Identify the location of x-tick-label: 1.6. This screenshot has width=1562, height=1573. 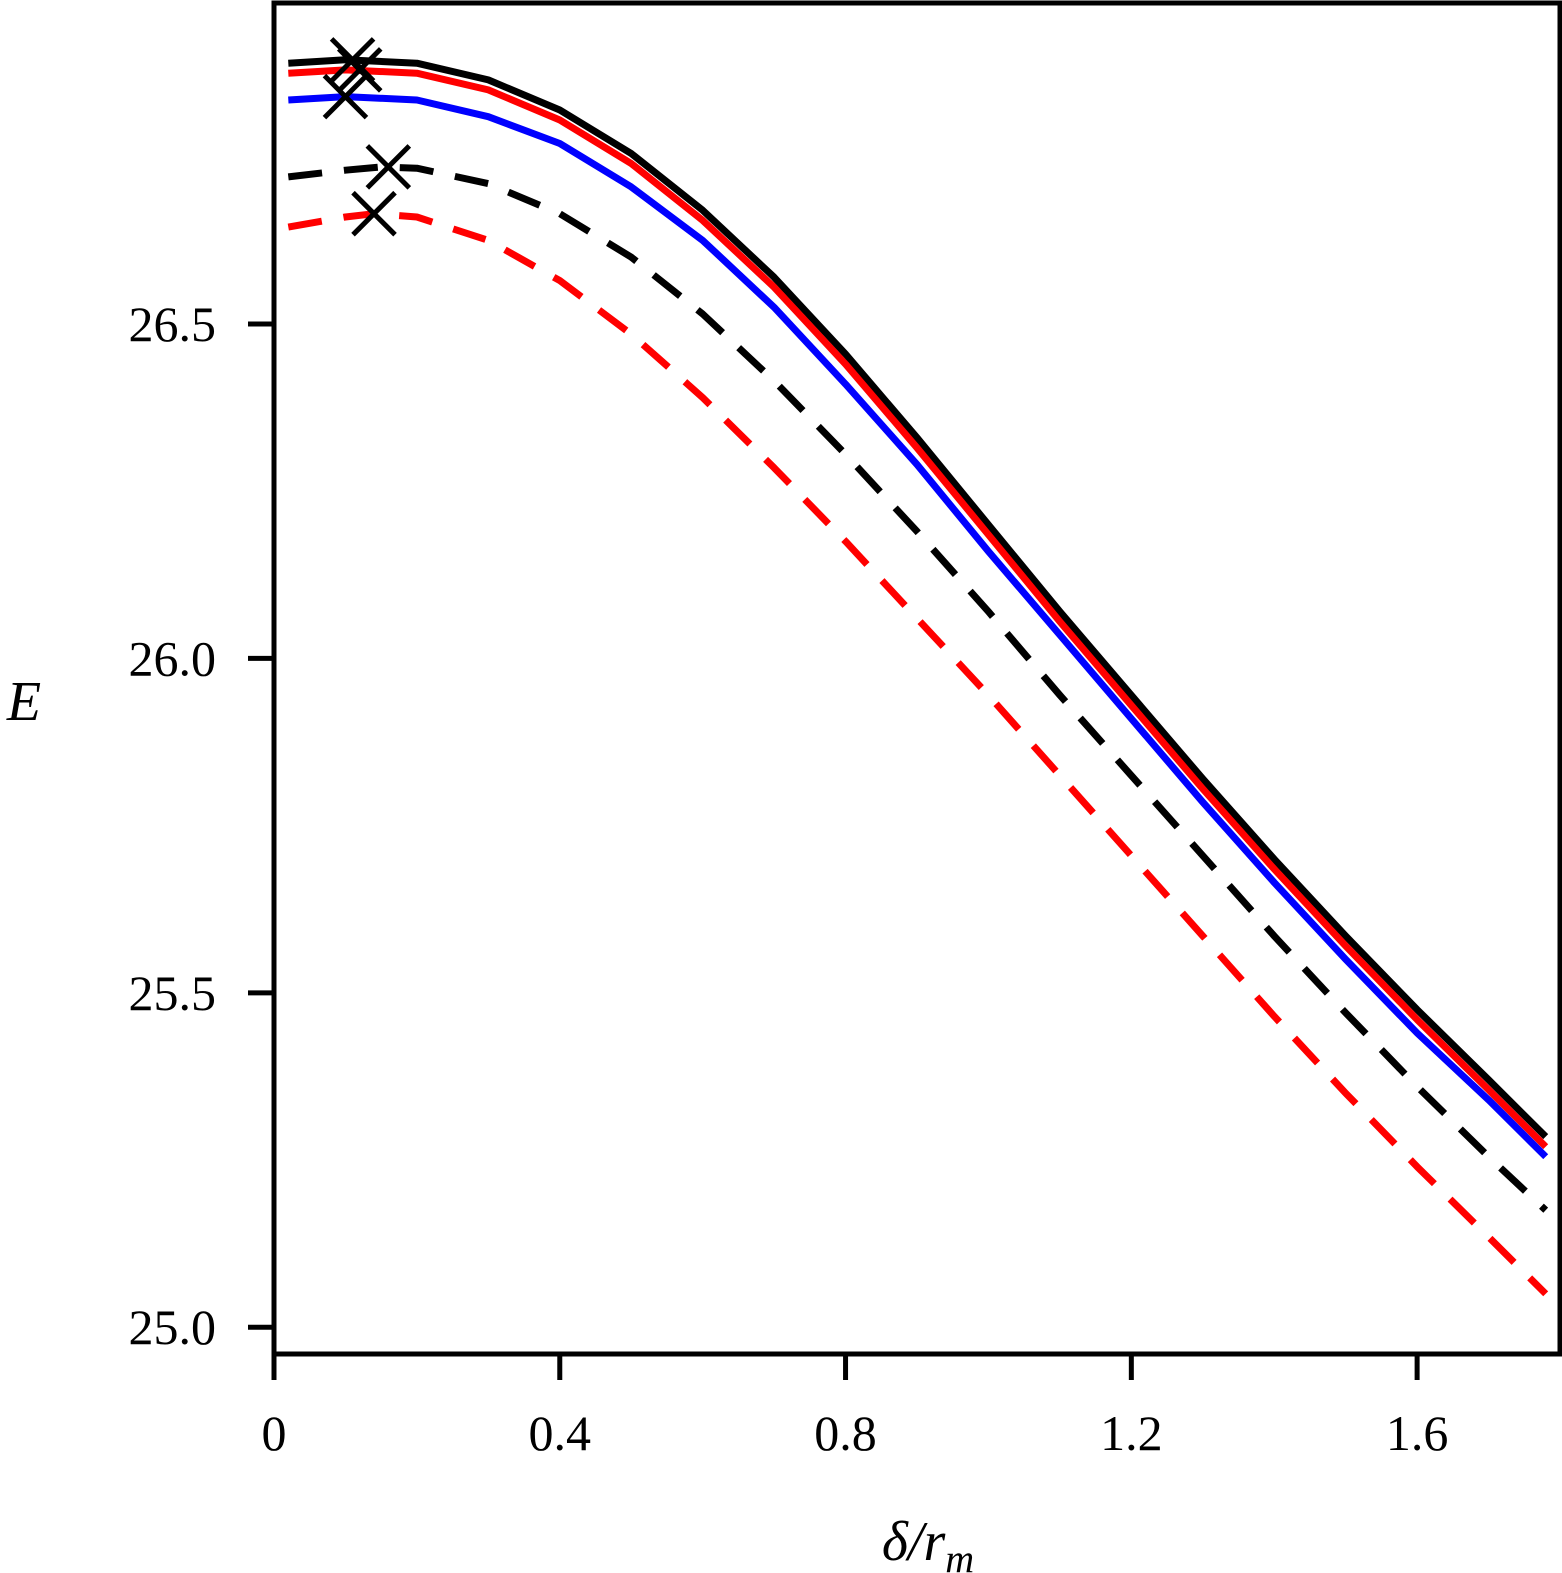
(1417, 1433).